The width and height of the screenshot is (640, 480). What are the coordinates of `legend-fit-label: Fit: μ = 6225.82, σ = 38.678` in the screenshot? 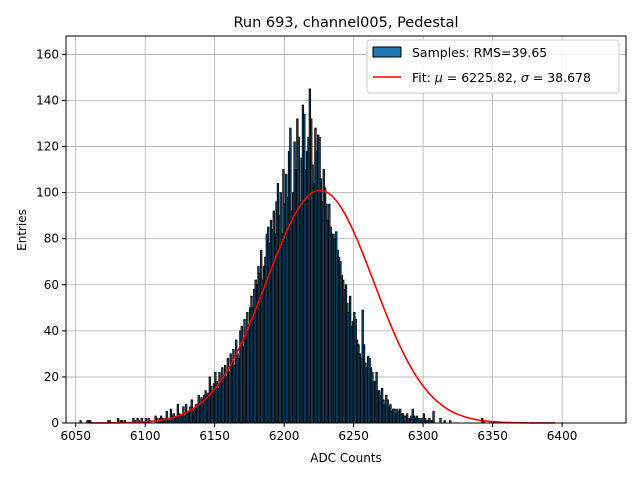 It's located at (501, 77).